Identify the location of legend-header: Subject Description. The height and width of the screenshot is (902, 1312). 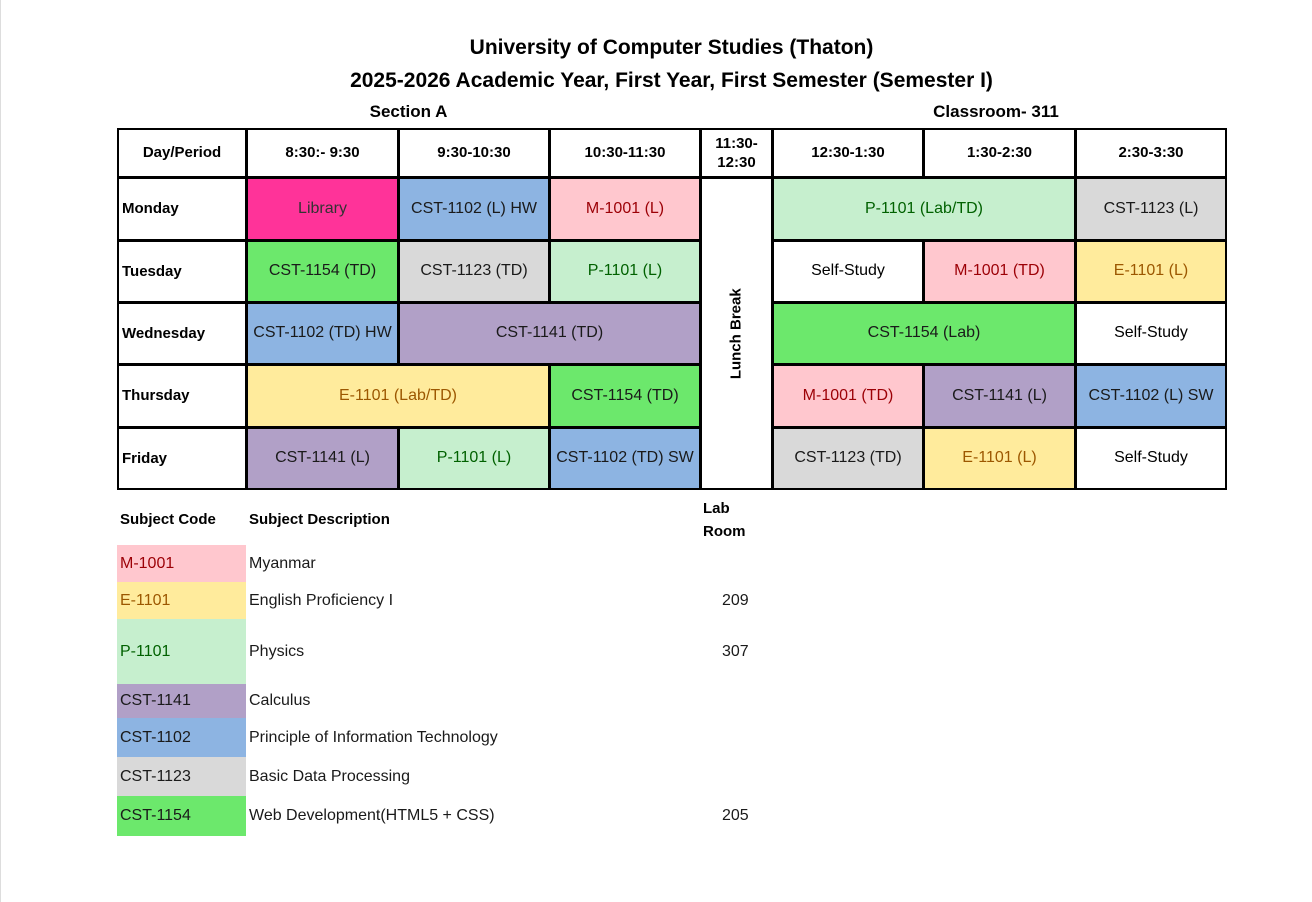
(319, 520).